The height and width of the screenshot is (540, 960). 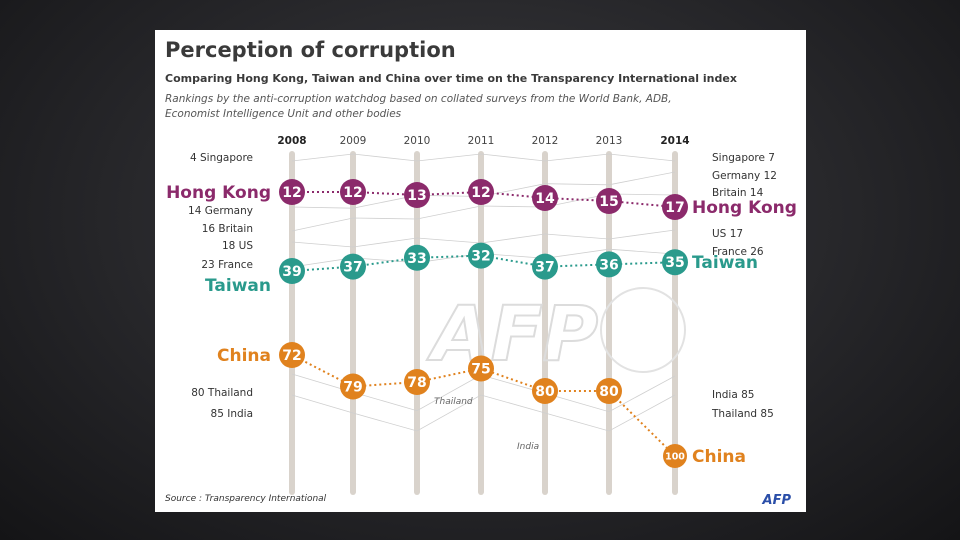 I want to click on series-name-right-taiwan: Taiwan, so click(x=725, y=263).